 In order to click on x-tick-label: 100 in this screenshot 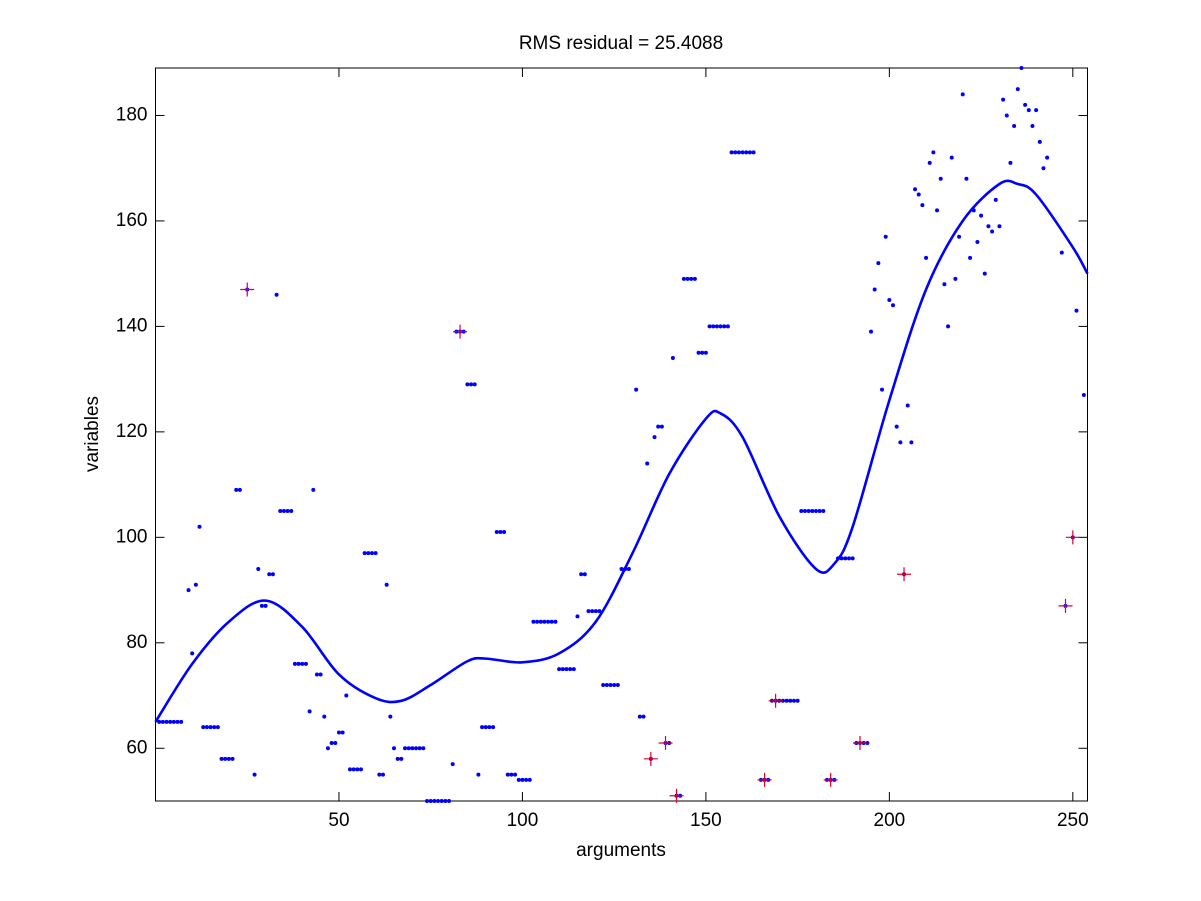, I will do `click(523, 820)`.